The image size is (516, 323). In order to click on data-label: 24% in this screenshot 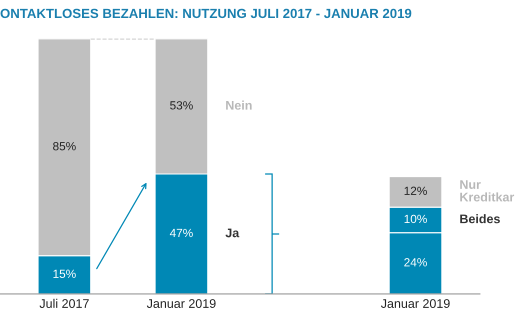, I will do `click(415, 262)`.